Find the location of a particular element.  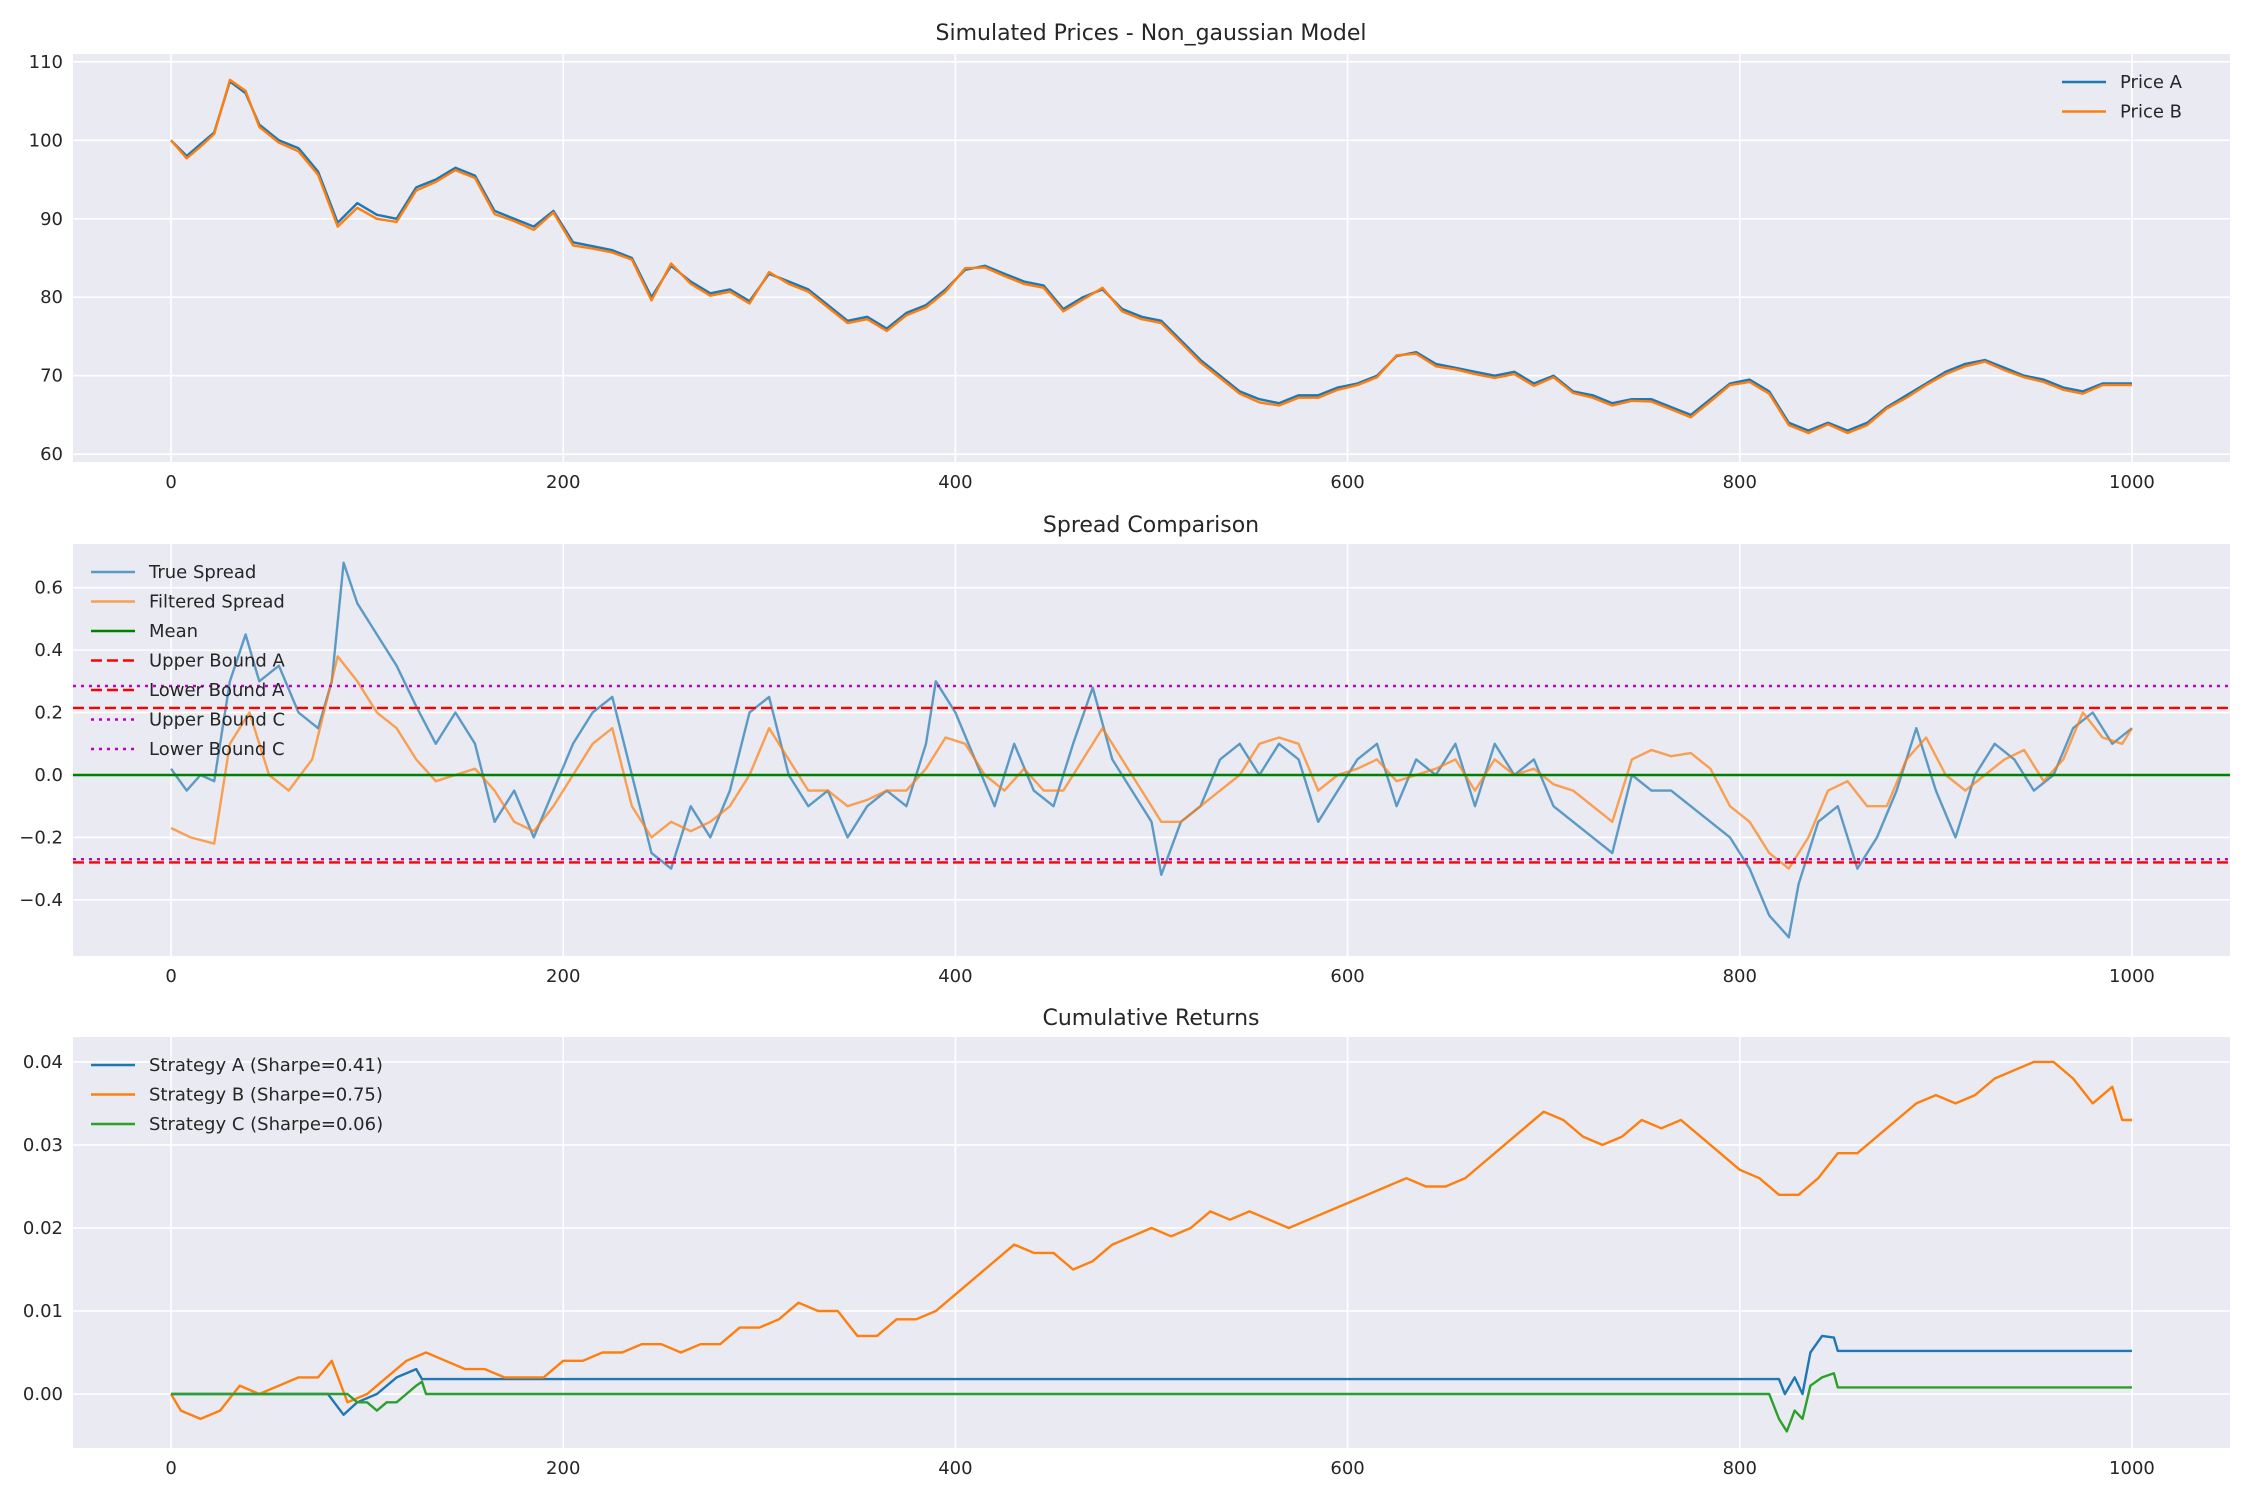

legend-entry-strategy-a-sharpe-0-41: Strategy A (Sharpe=0.41) is located at coordinates (237, 1065).